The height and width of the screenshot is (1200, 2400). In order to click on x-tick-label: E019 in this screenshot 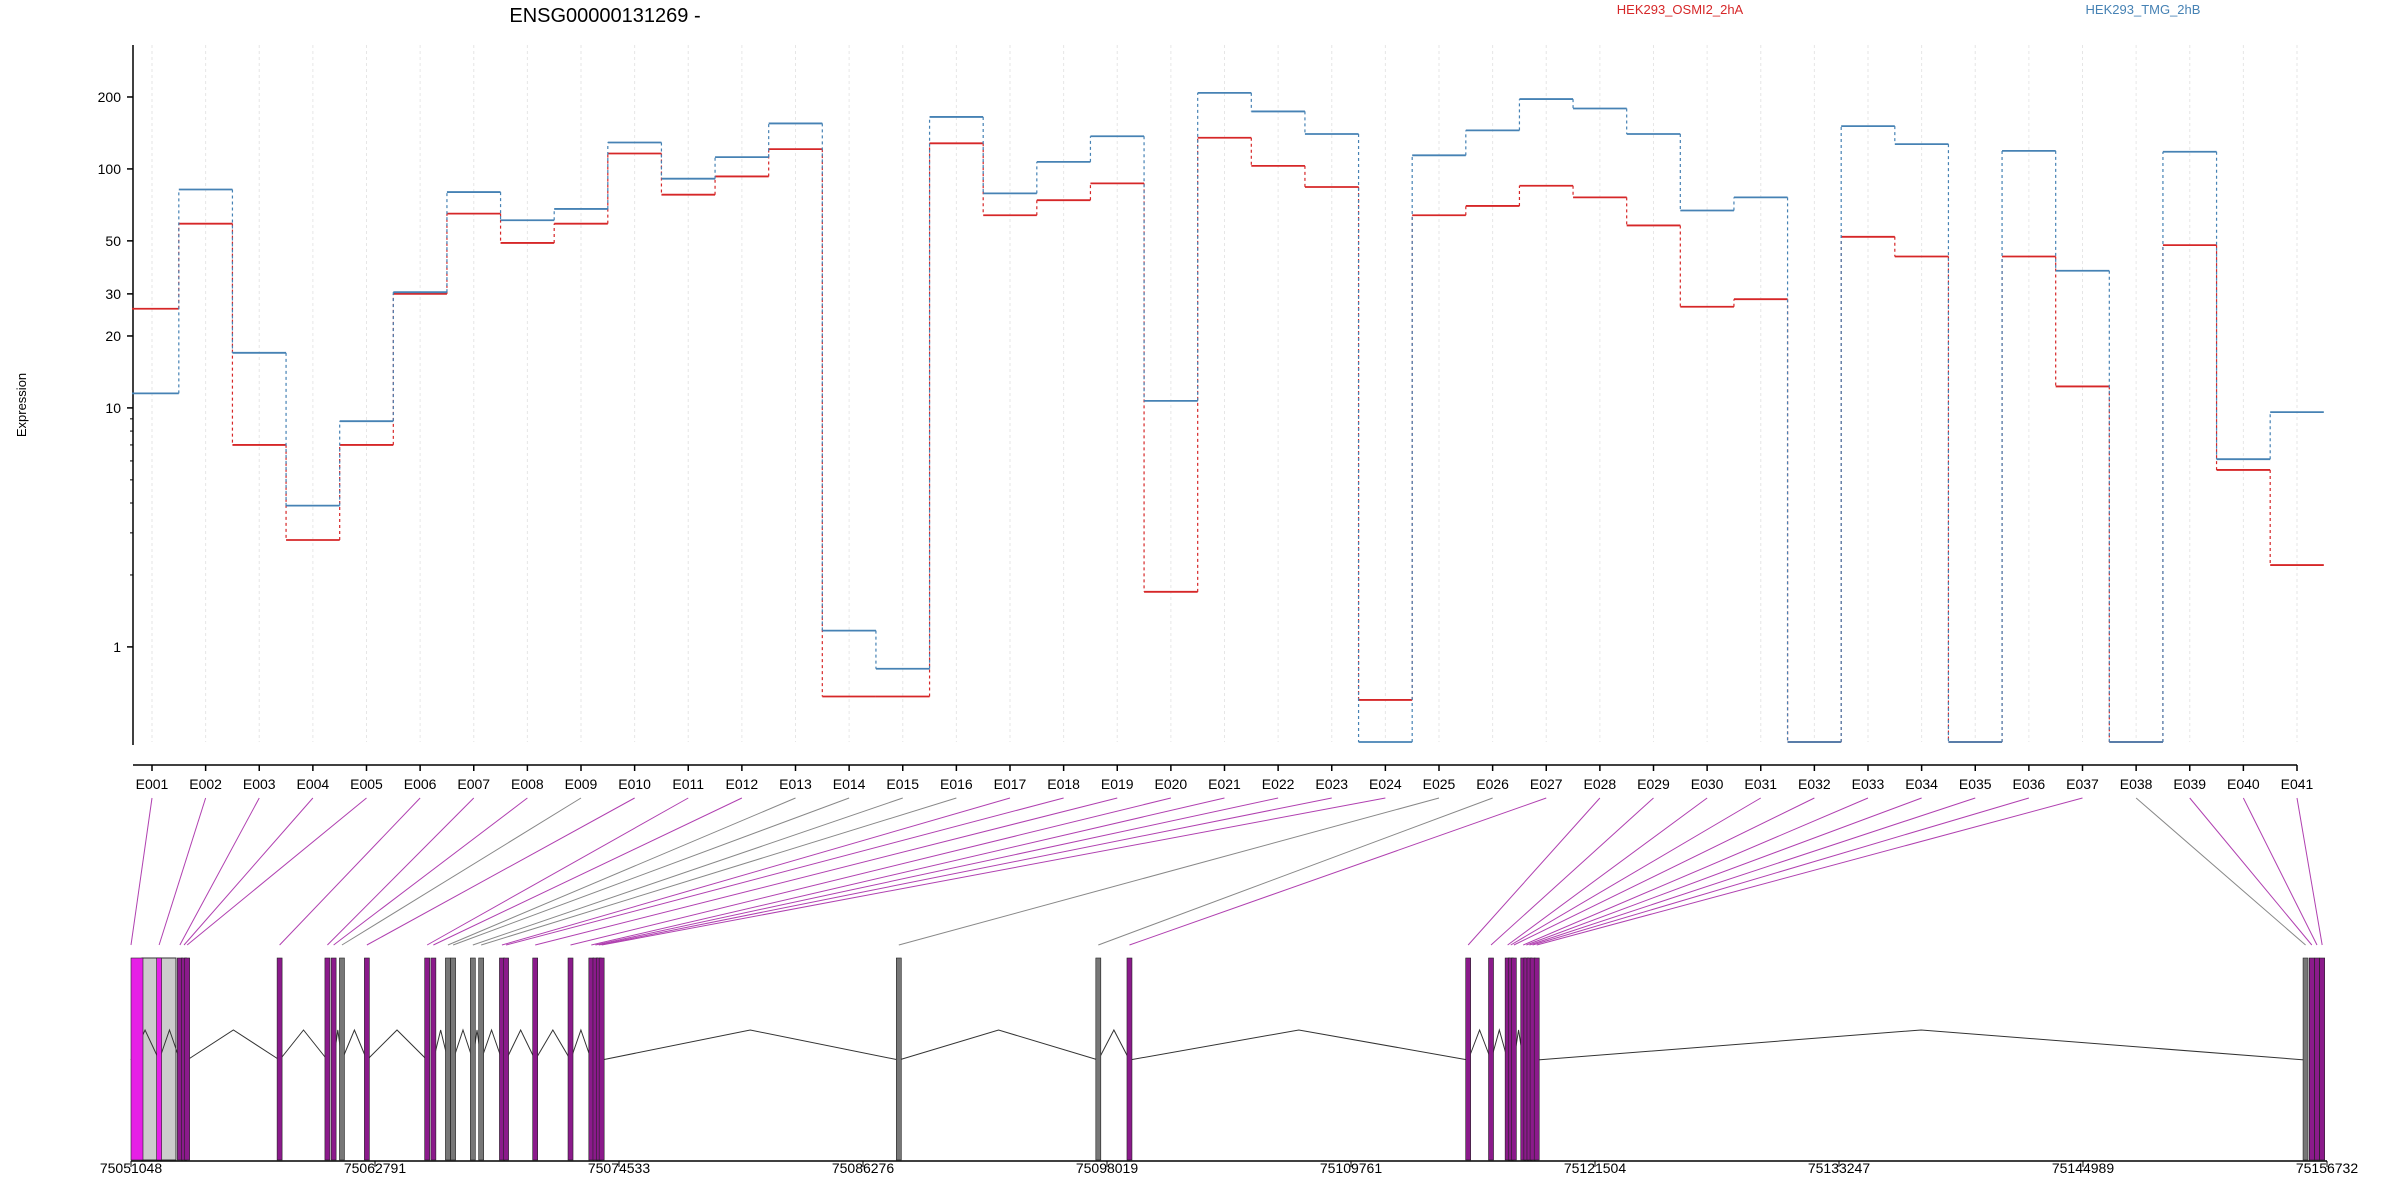, I will do `click(1117, 784)`.